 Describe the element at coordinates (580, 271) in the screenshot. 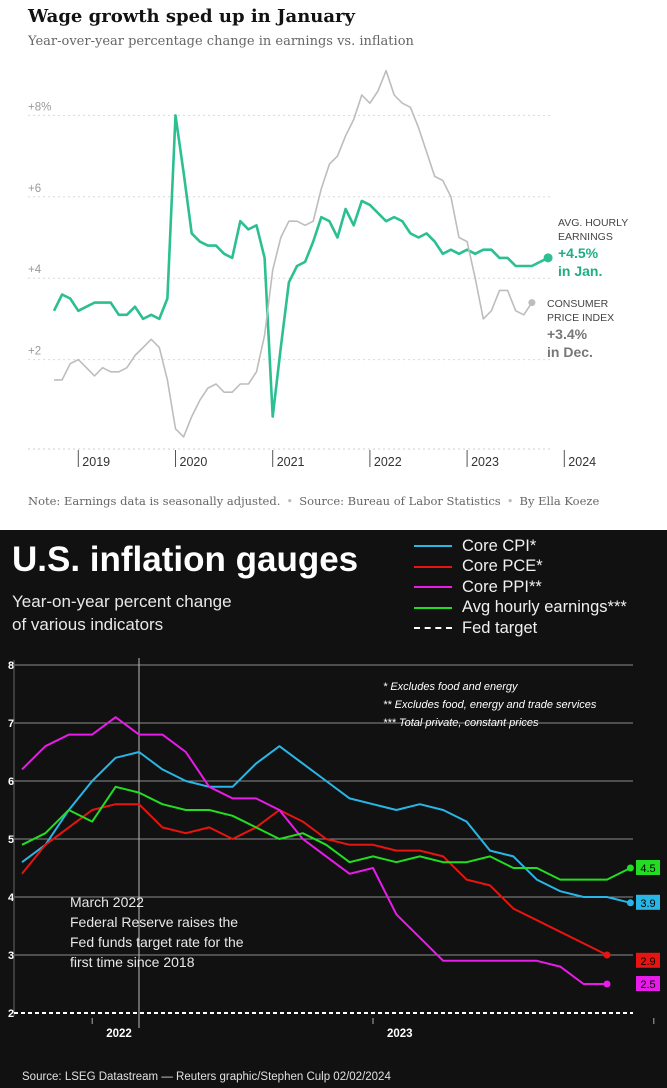

I see `earnings-label-period: in Jan.` at that location.